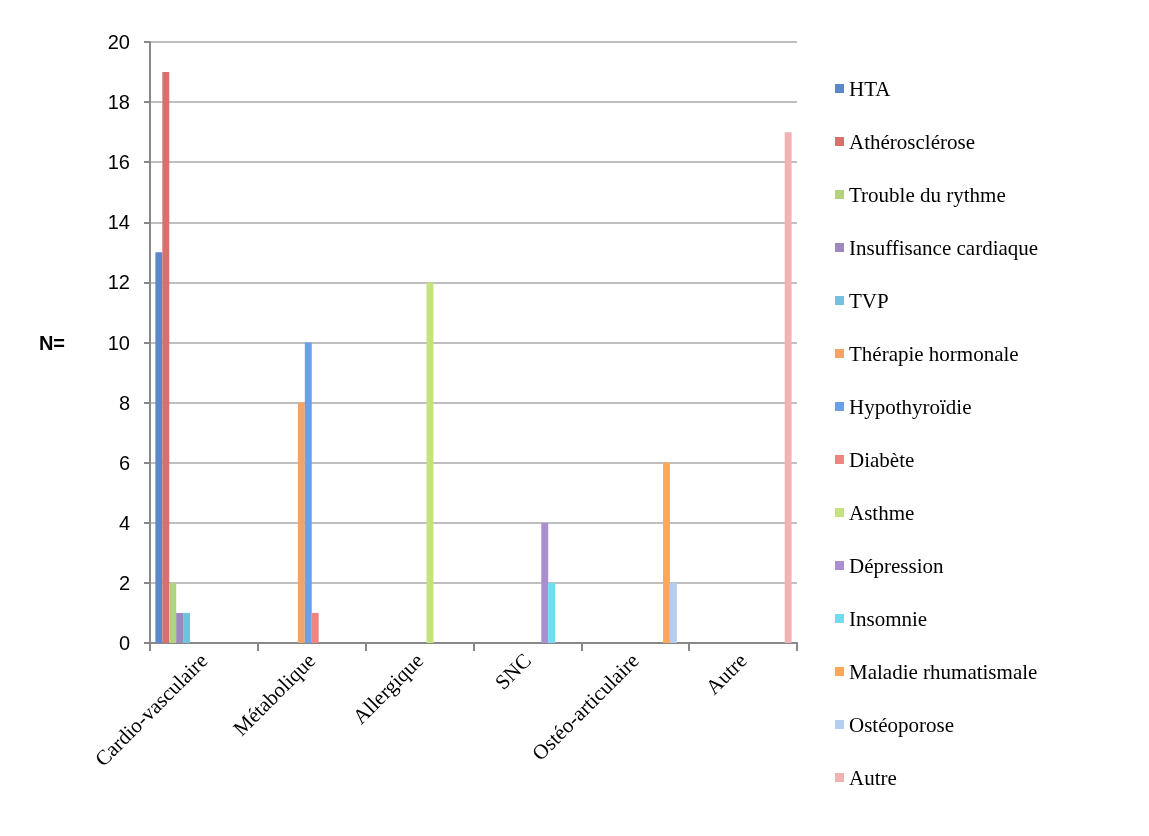 The image size is (1149, 836). I want to click on legend-label: Hypothyroïdie, so click(910, 406).